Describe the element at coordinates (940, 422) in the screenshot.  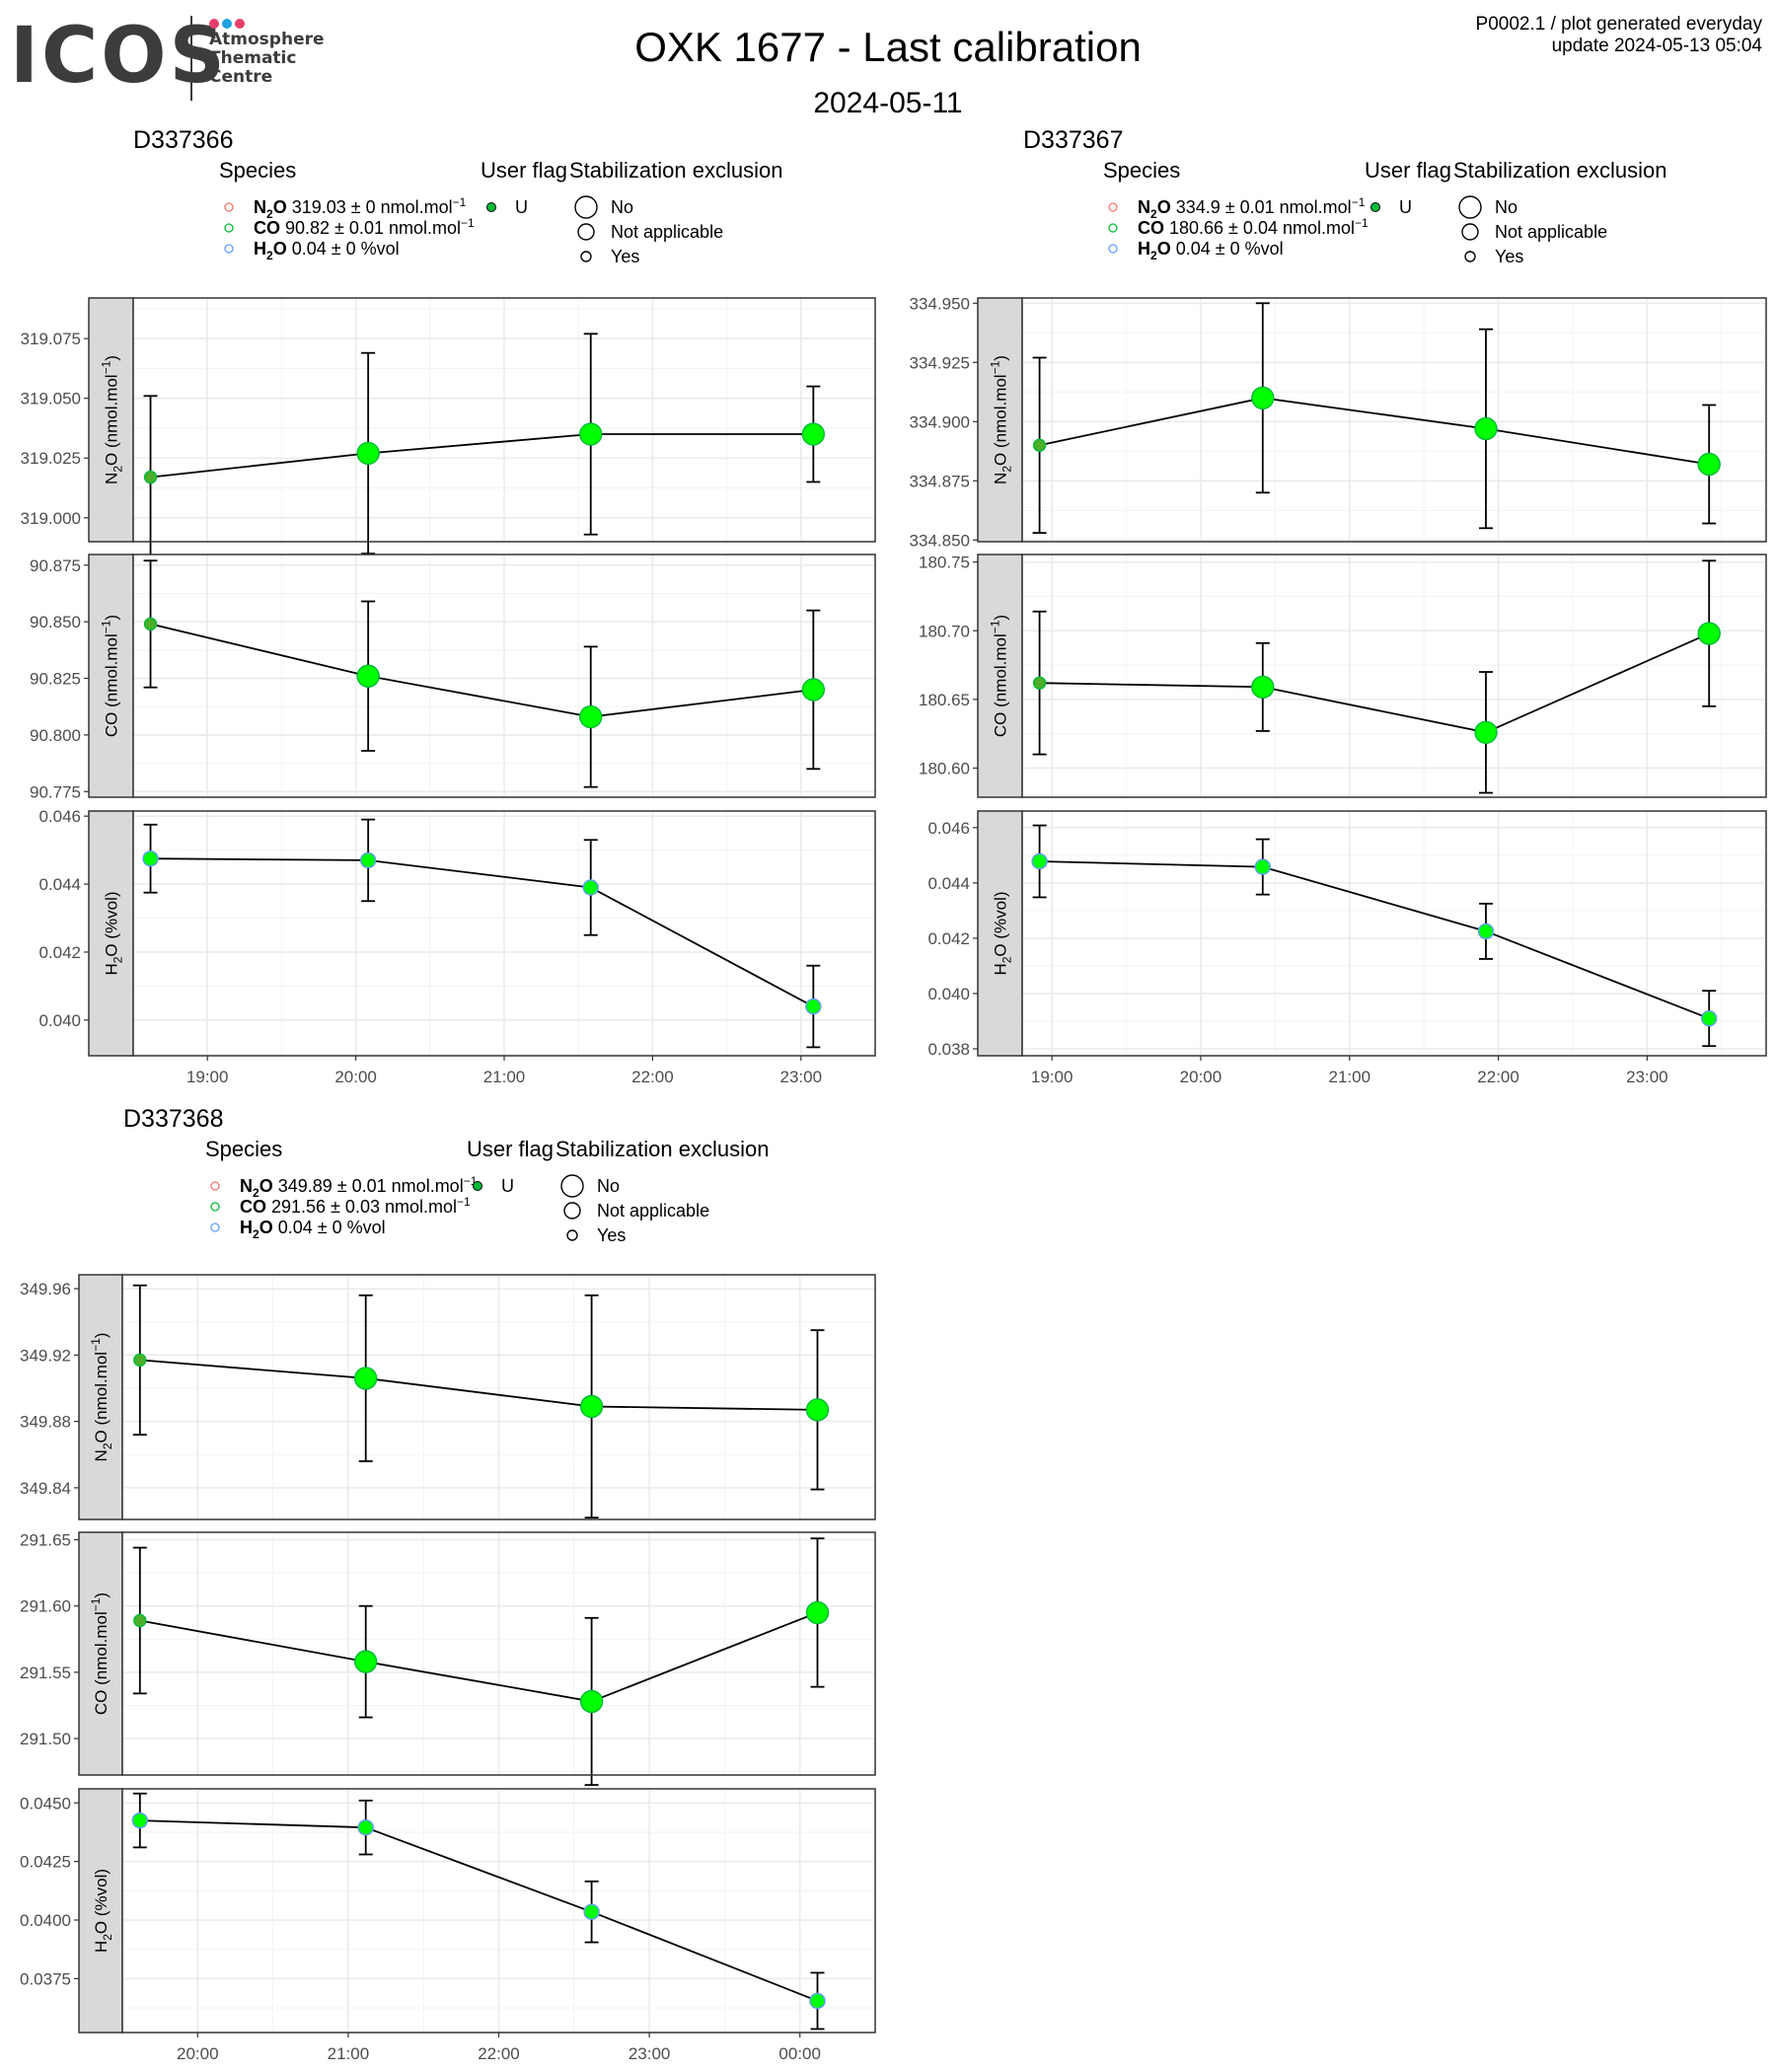
I see `y-tick-label: 334.900` at that location.